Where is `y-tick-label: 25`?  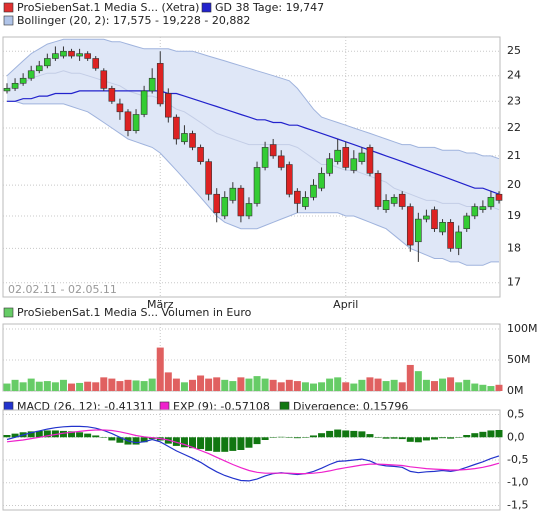 y-tick-label: 25 is located at coordinates (514, 50).